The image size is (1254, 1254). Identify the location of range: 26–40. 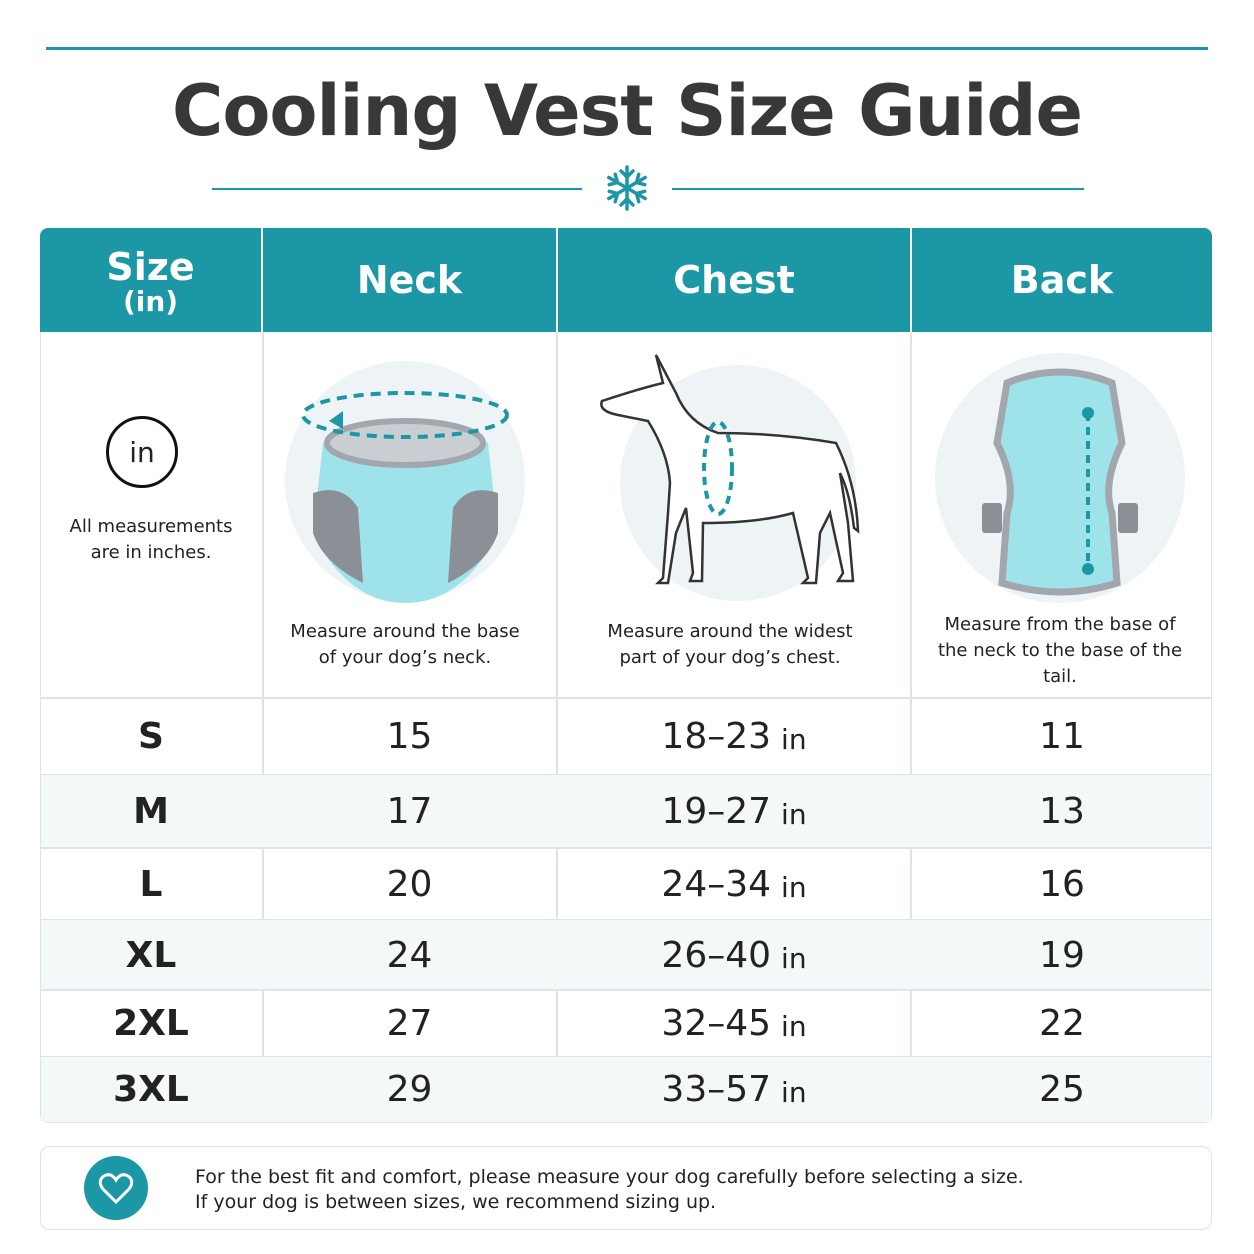
(716, 955).